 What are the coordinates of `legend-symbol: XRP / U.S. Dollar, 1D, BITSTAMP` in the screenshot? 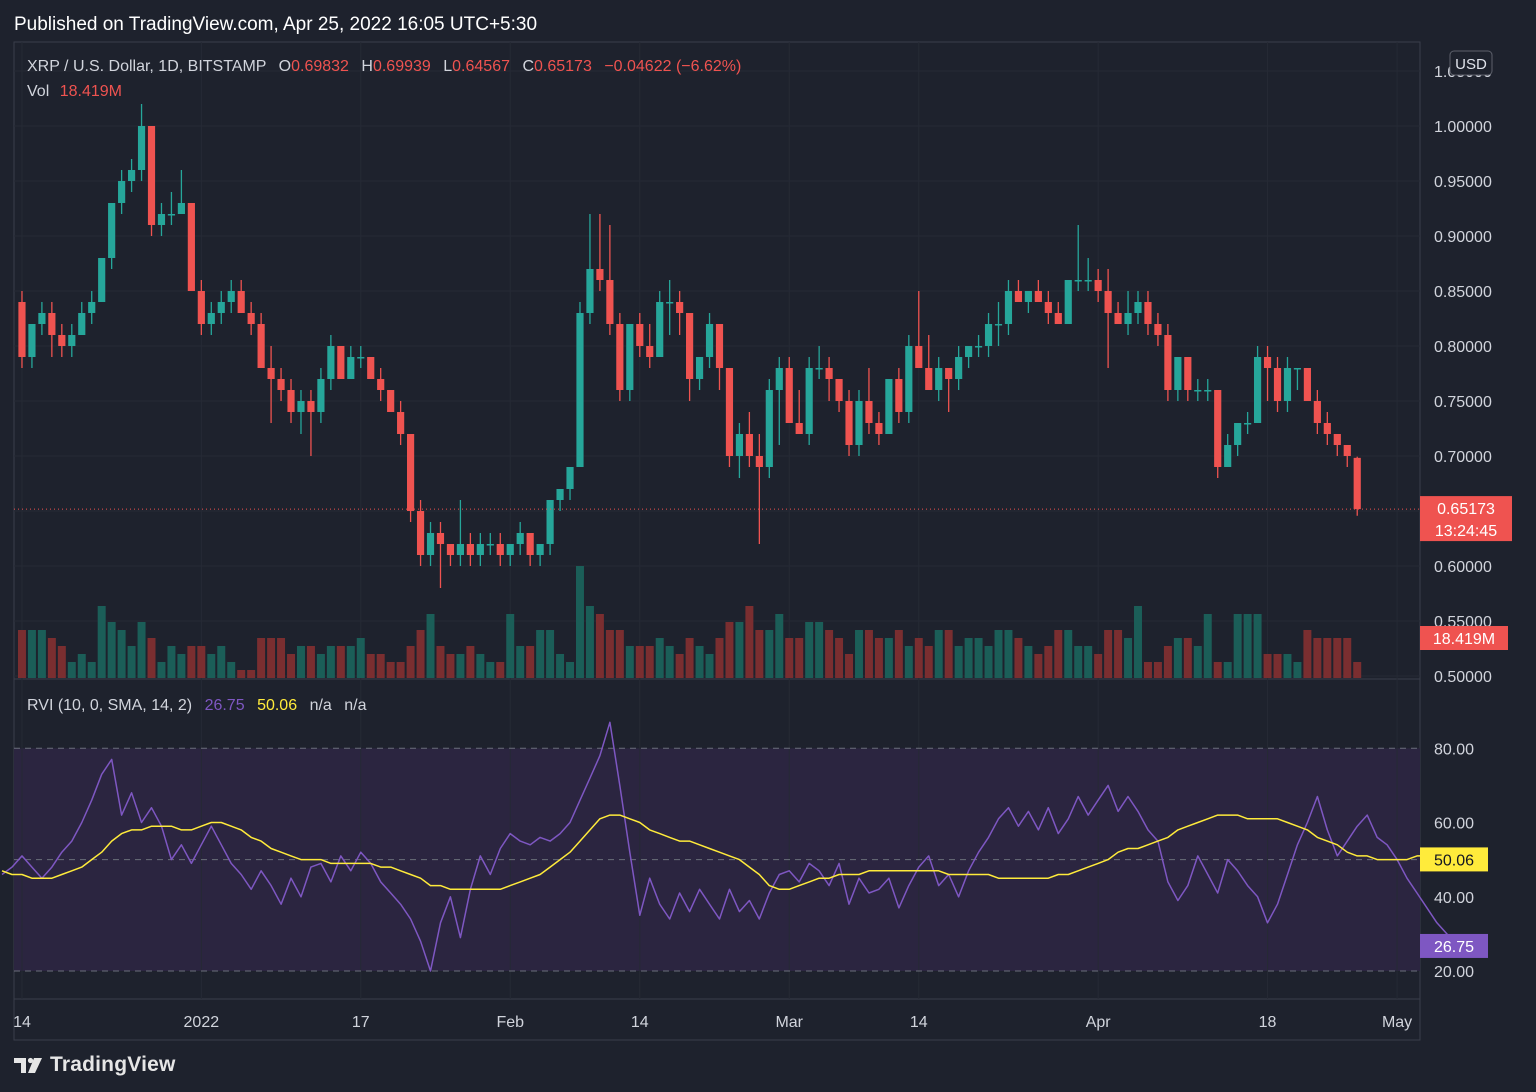 It's located at (146, 66).